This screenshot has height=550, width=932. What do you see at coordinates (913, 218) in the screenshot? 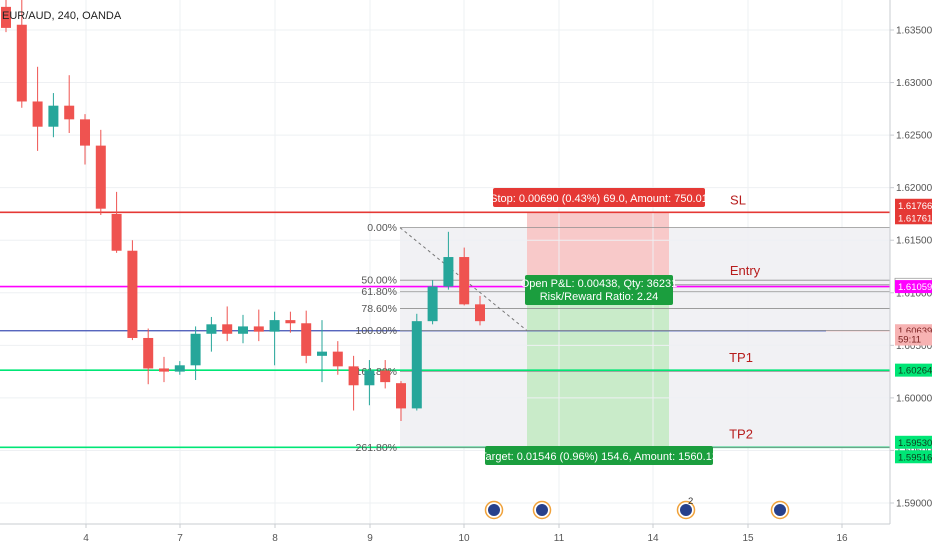
I see `price-tag: 1.61761` at bounding box center [913, 218].